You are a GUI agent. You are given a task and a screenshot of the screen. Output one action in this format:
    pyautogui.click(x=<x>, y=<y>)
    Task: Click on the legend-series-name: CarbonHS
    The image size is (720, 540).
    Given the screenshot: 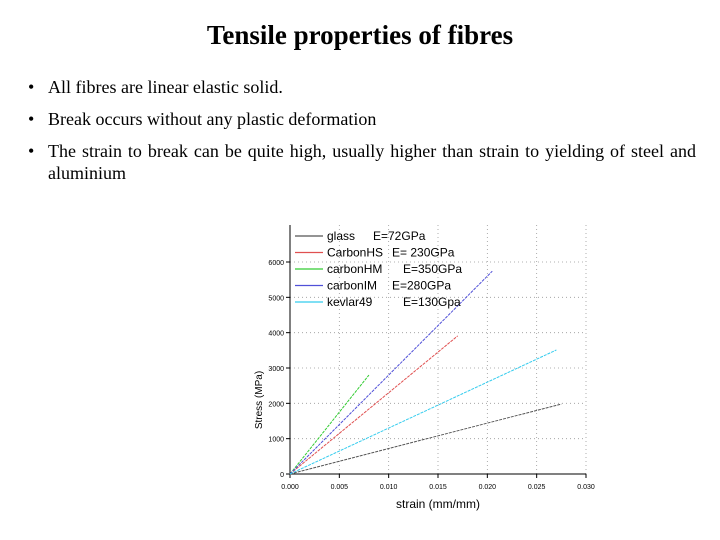 What is the action you would take?
    pyautogui.click(x=355, y=253)
    